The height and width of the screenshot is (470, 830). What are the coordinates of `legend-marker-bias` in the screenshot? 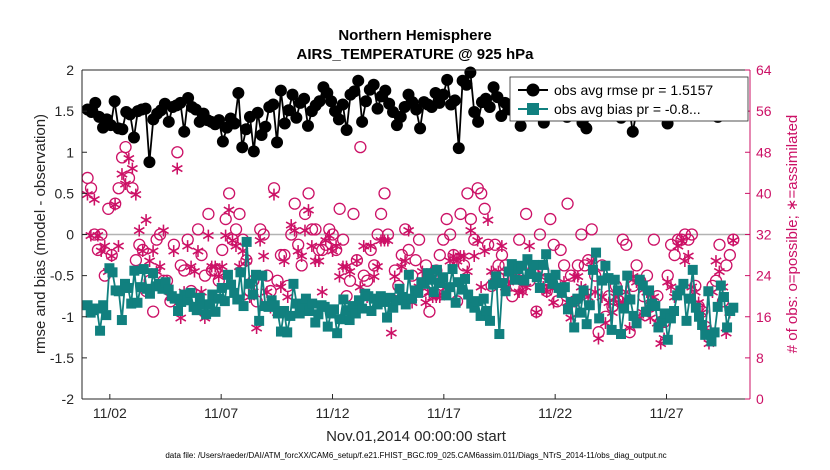 It's located at (533, 109).